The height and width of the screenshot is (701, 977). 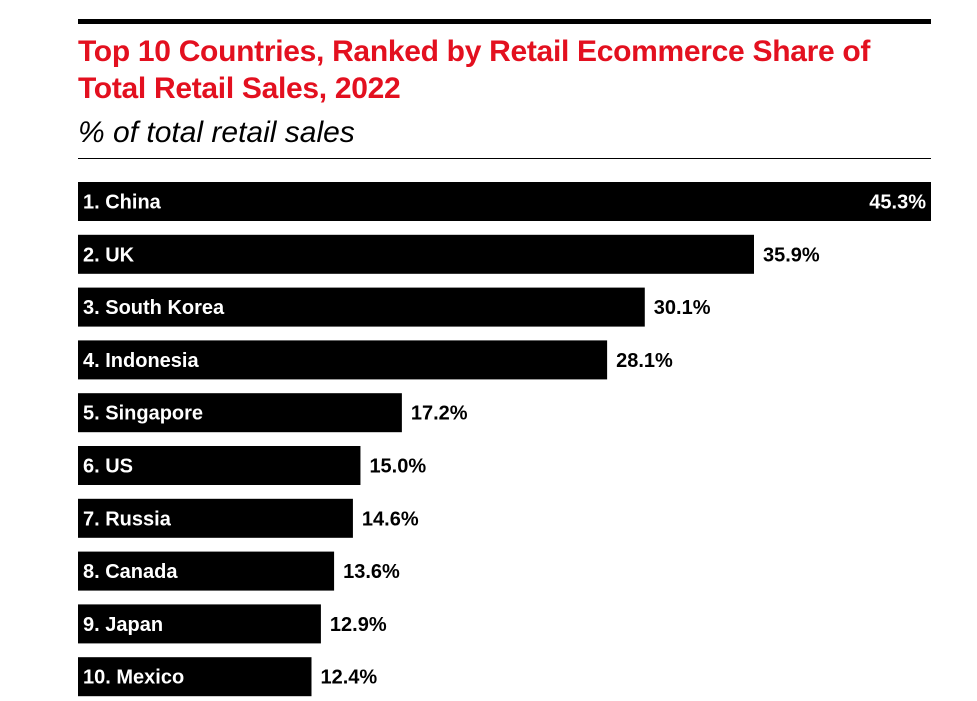 What do you see at coordinates (108, 467) in the screenshot?
I see `category-label: 6. US` at bounding box center [108, 467].